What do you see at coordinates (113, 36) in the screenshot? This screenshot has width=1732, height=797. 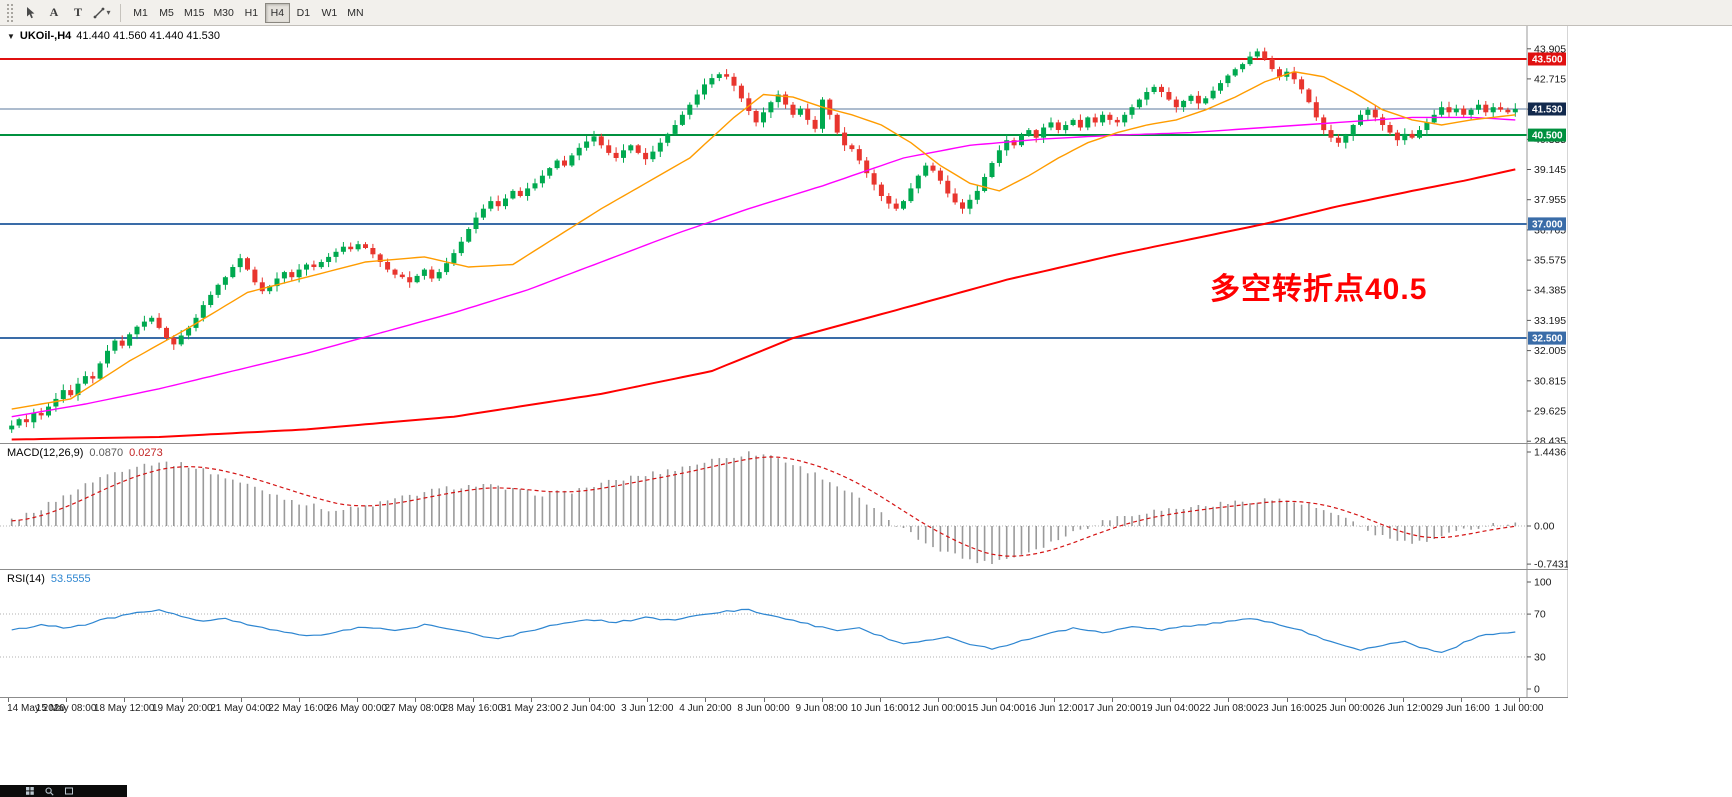 I see `chart-title: ▼ UKOil-,H4 41.440 41.560 41.440 41.530` at bounding box center [113, 36].